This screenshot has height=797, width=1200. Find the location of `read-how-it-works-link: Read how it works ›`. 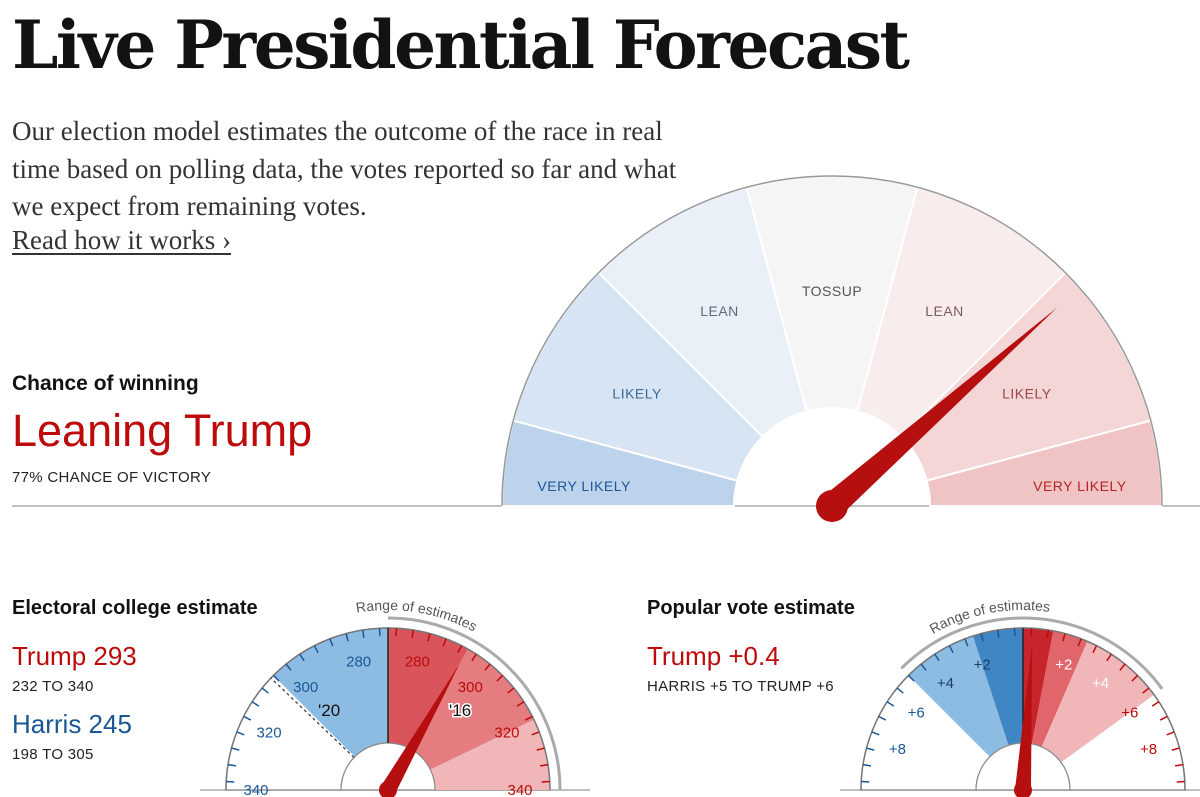

read-how-it-works-link: Read how it works › is located at coordinates (121, 240).